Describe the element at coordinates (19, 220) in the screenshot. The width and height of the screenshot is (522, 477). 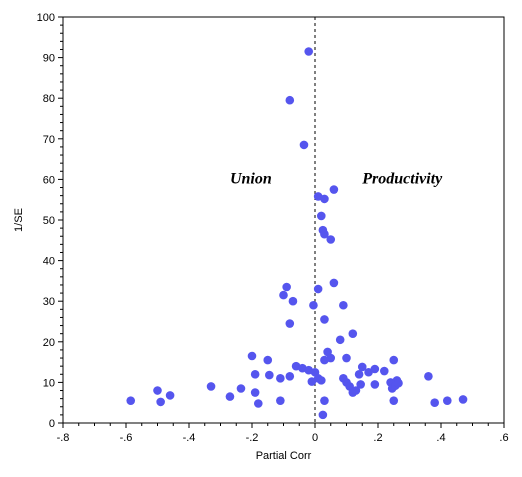
I see `y-axis-label: 1/SE` at that location.